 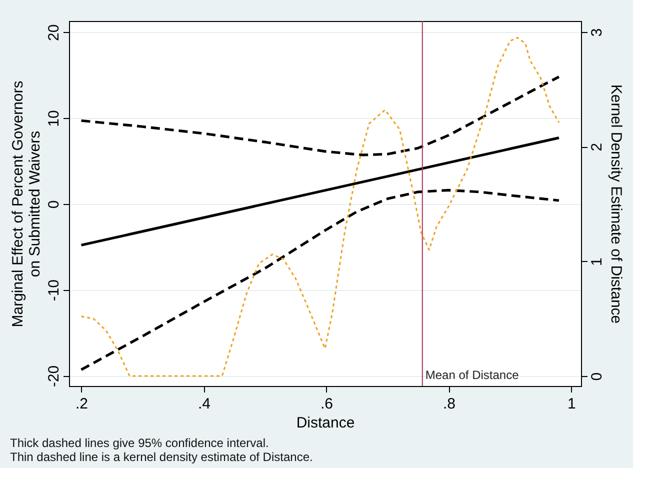 What do you see at coordinates (325, 423) in the screenshot?
I see `x-axis-title: Distance` at bounding box center [325, 423].